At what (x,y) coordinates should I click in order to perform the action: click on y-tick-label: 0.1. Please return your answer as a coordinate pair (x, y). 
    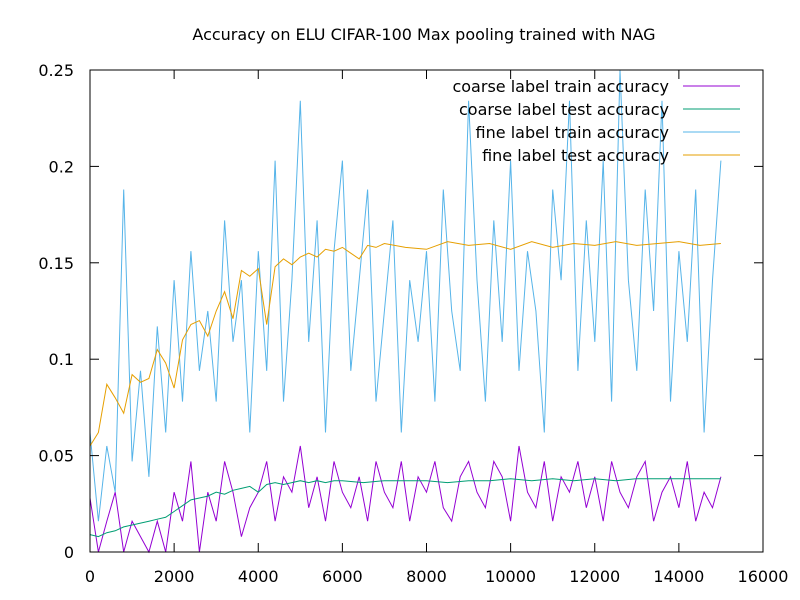
    Looking at the image, I should click on (61, 359).